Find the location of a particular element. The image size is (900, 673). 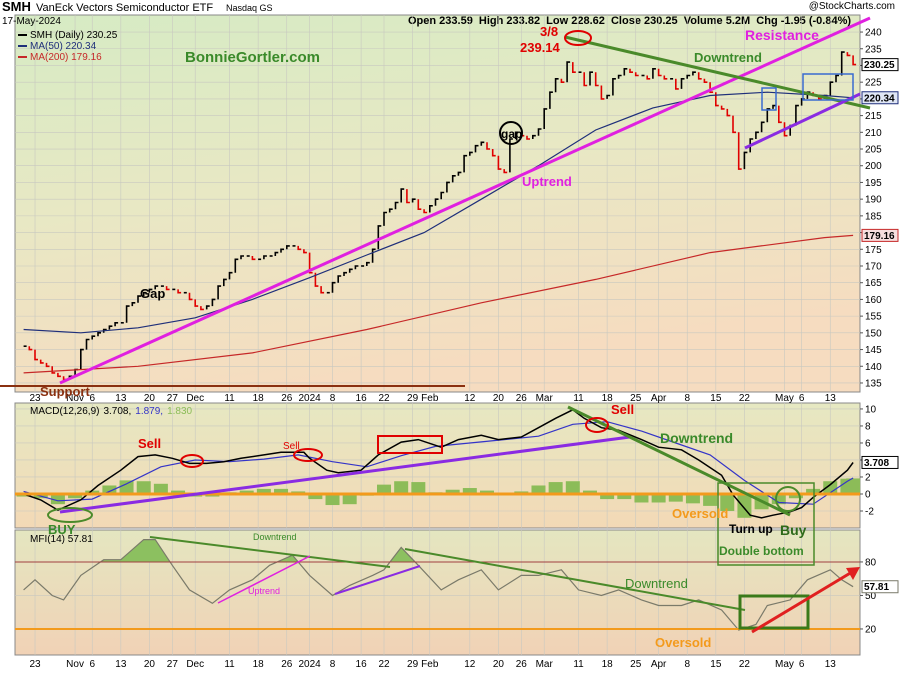

x-tick-label: Dec is located at coordinates (195, 664).